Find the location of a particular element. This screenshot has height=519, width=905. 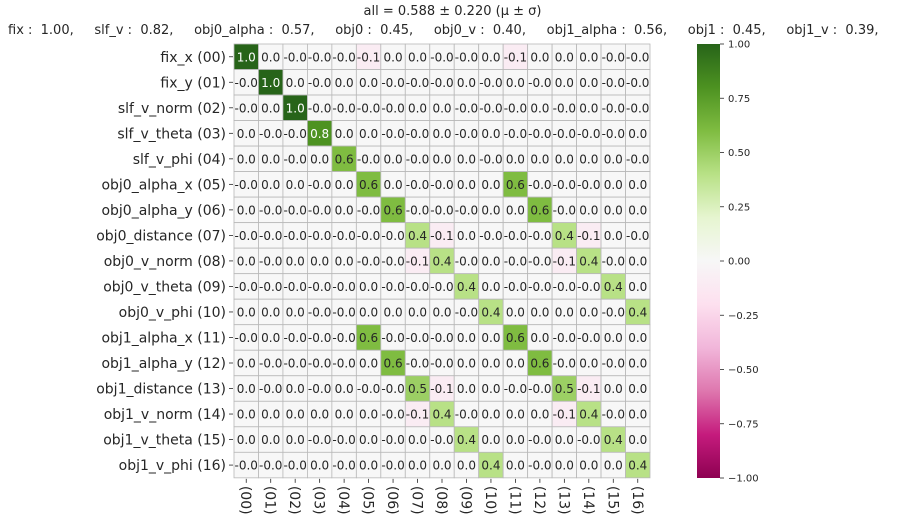

colorbar-tick-label: −0.75 is located at coordinates (743, 424).